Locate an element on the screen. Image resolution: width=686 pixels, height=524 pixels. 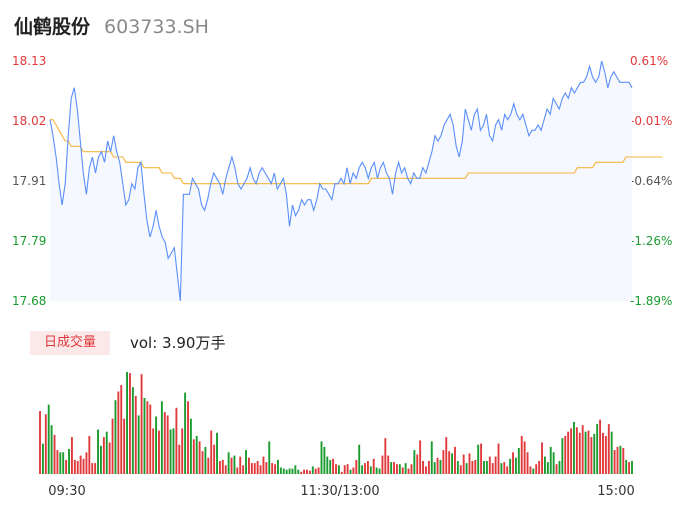
volume-prefix: vol: is located at coordinates (146, 343).